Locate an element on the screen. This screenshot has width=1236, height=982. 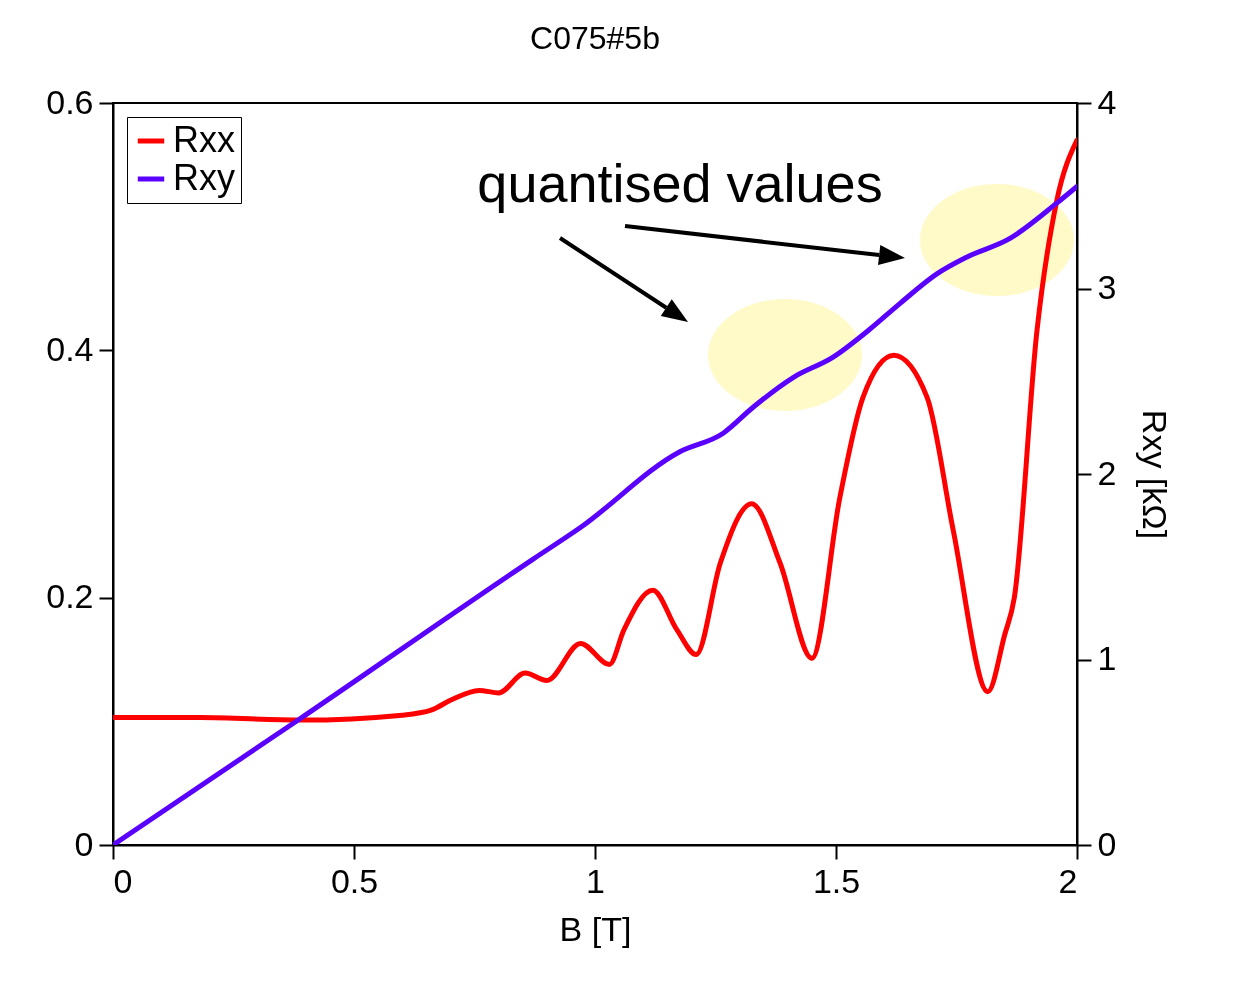
legend-label: Rxx is located at coordinates (204, 139).